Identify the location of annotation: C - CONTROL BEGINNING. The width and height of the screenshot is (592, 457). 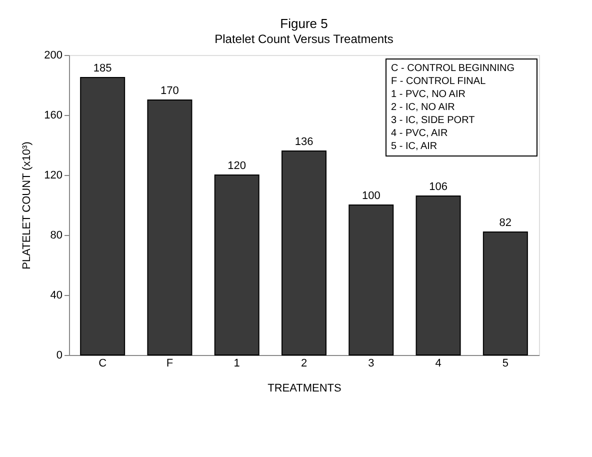
(453, 68).